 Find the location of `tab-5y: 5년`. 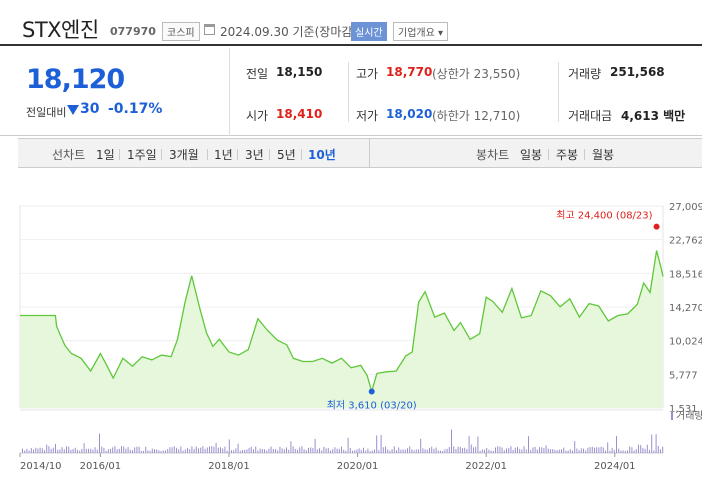

tab-5y: 5년 is located at coordinates (286, 155).